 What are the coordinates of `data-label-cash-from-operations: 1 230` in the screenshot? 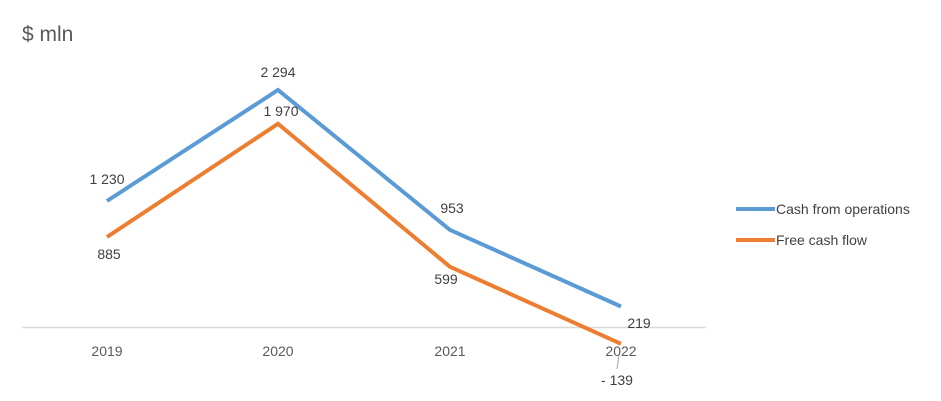 It's located at (106, 179).